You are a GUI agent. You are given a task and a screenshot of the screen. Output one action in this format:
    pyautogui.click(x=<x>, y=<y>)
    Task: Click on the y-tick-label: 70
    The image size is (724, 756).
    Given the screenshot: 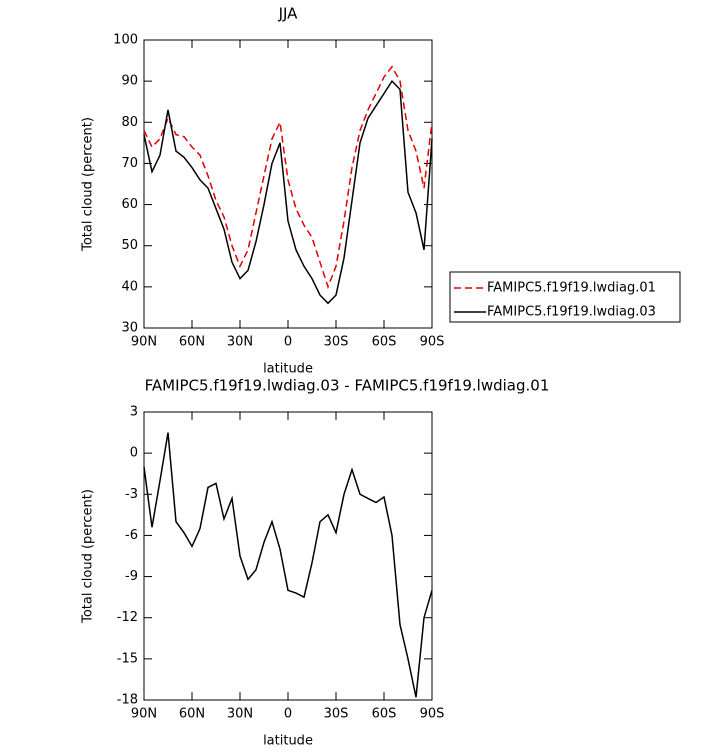 What is the action you would take?
    pyautogui.click(x=129, y=163)
    